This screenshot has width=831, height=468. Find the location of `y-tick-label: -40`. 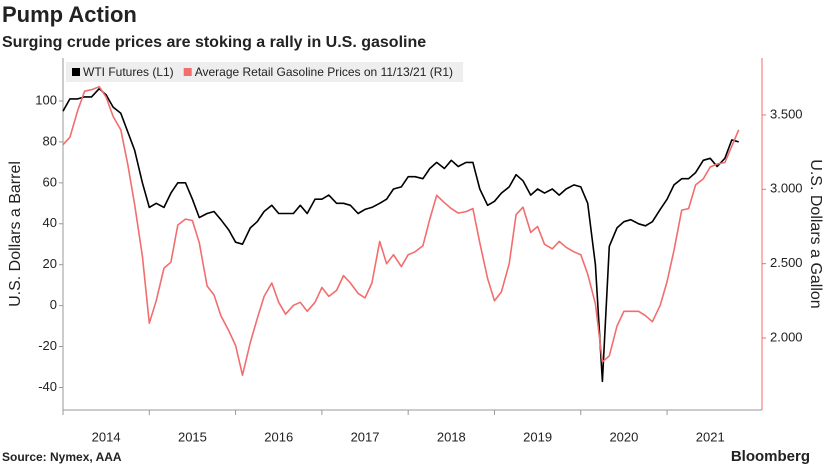

y-tick-label: -40 is located at coordinates (47, 386).